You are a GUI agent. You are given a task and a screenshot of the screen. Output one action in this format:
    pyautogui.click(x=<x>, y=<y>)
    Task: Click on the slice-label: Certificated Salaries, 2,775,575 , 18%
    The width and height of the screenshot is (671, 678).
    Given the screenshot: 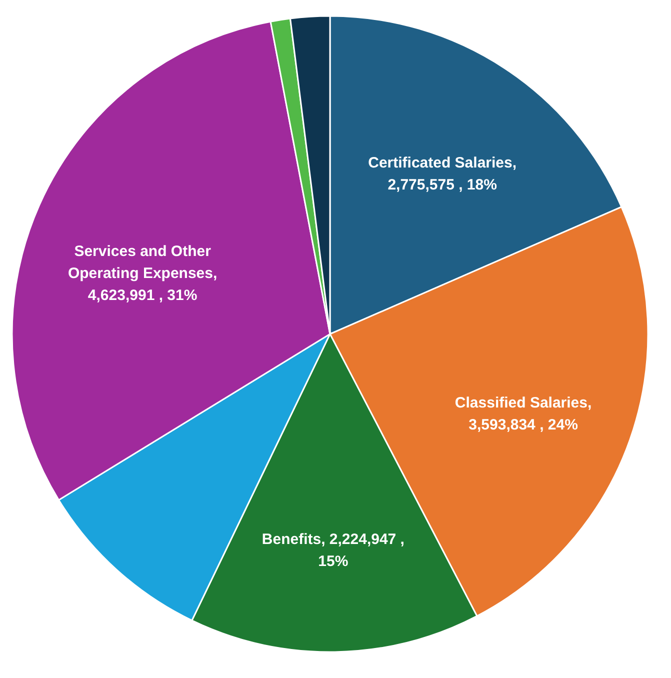 What is the action you would take?
    pyautogui.click(x=442, y=174)
    